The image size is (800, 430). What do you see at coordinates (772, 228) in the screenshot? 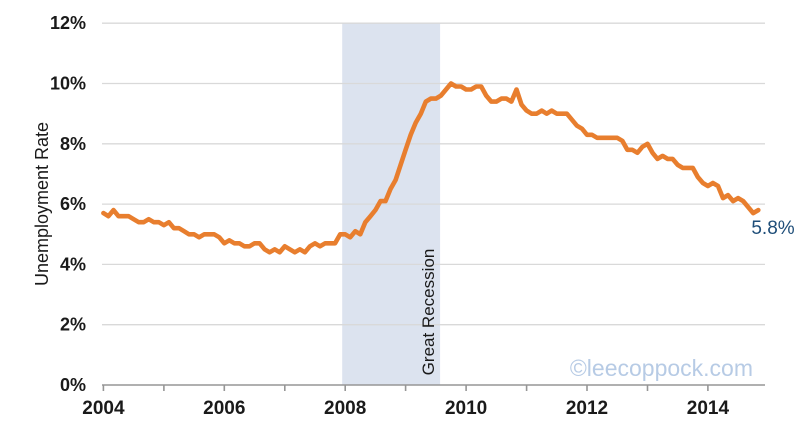
I see `end-value-label: 5.8%` at bounding box center [772, 228].